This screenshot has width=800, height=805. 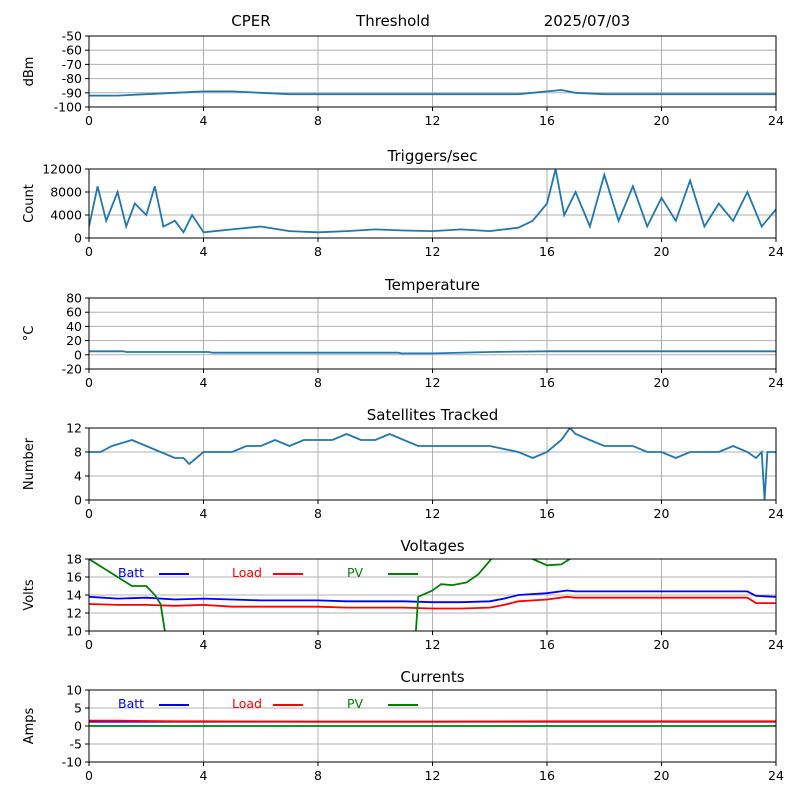 What do you see at coordinates (74, 595) in the screenshot?
I see `y-tick-label: 14` at bounding box center [74, 595].